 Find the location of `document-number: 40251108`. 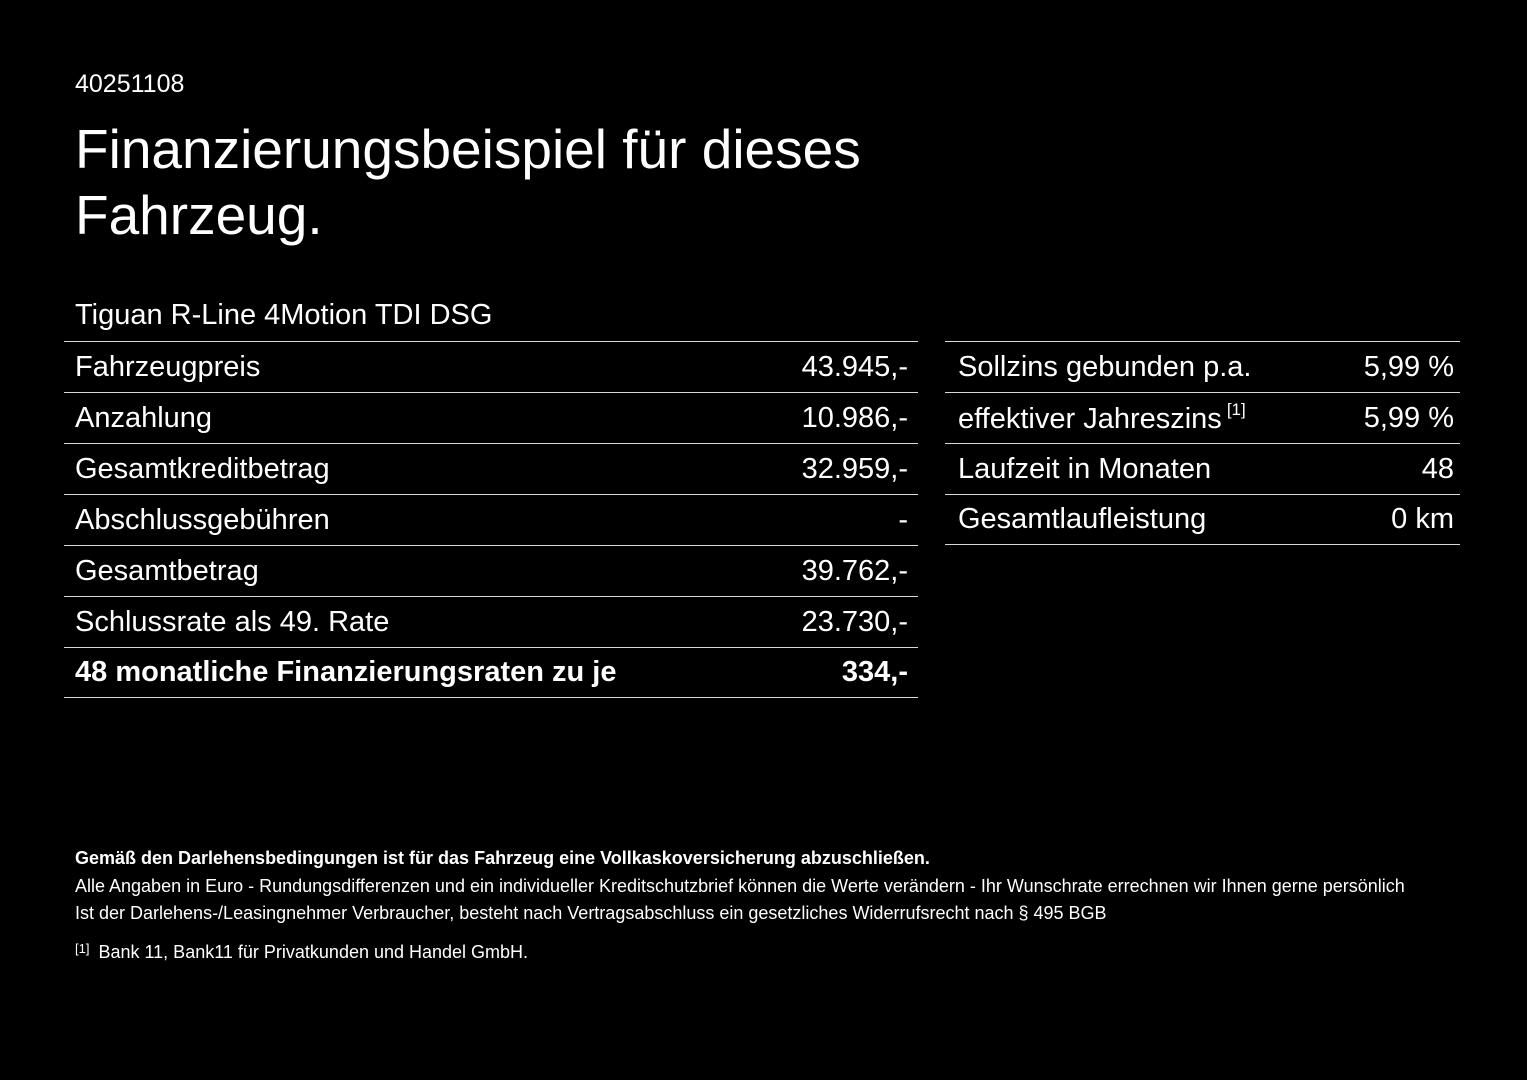

document-number: 40251108 is located at coordinates (130, 84).